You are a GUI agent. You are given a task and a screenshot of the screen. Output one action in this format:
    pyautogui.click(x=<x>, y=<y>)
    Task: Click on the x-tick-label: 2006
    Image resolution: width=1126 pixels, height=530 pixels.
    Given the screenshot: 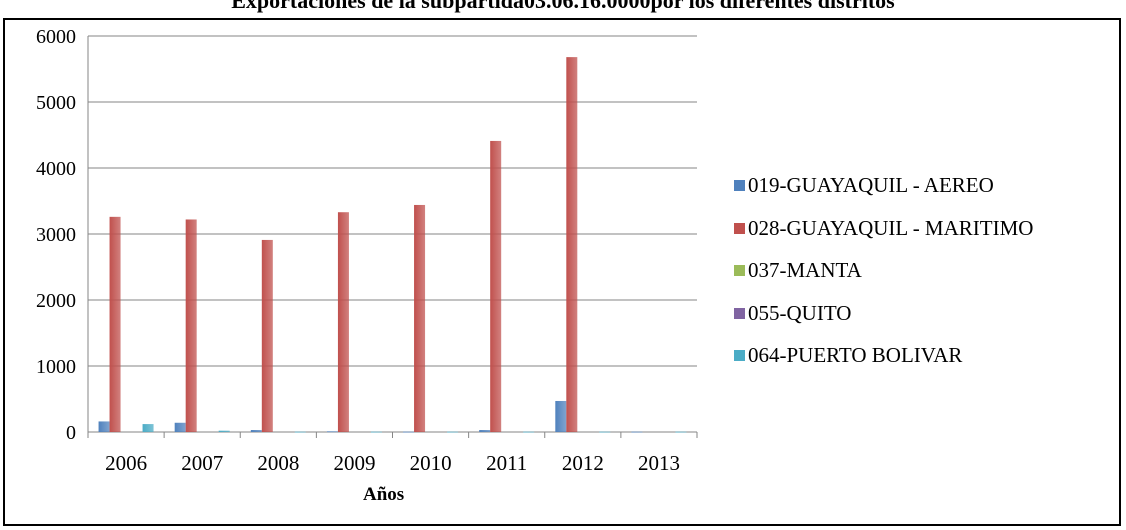 What is the action you would take?
    pyautogui.click(x=126, y=463)
    